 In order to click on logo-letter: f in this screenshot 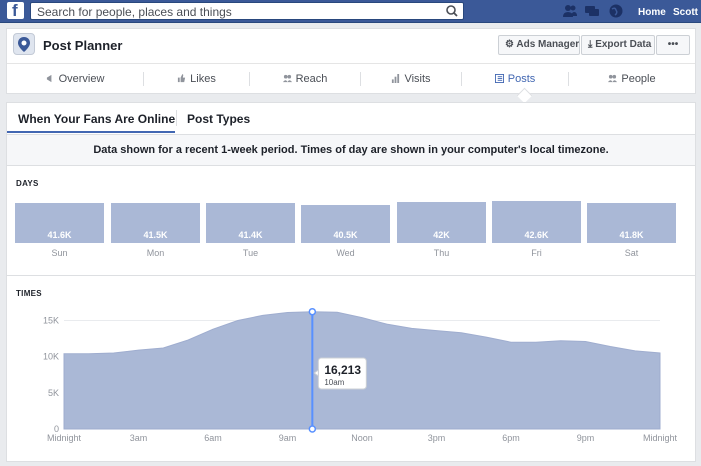, I will do `click(15, 10)`.